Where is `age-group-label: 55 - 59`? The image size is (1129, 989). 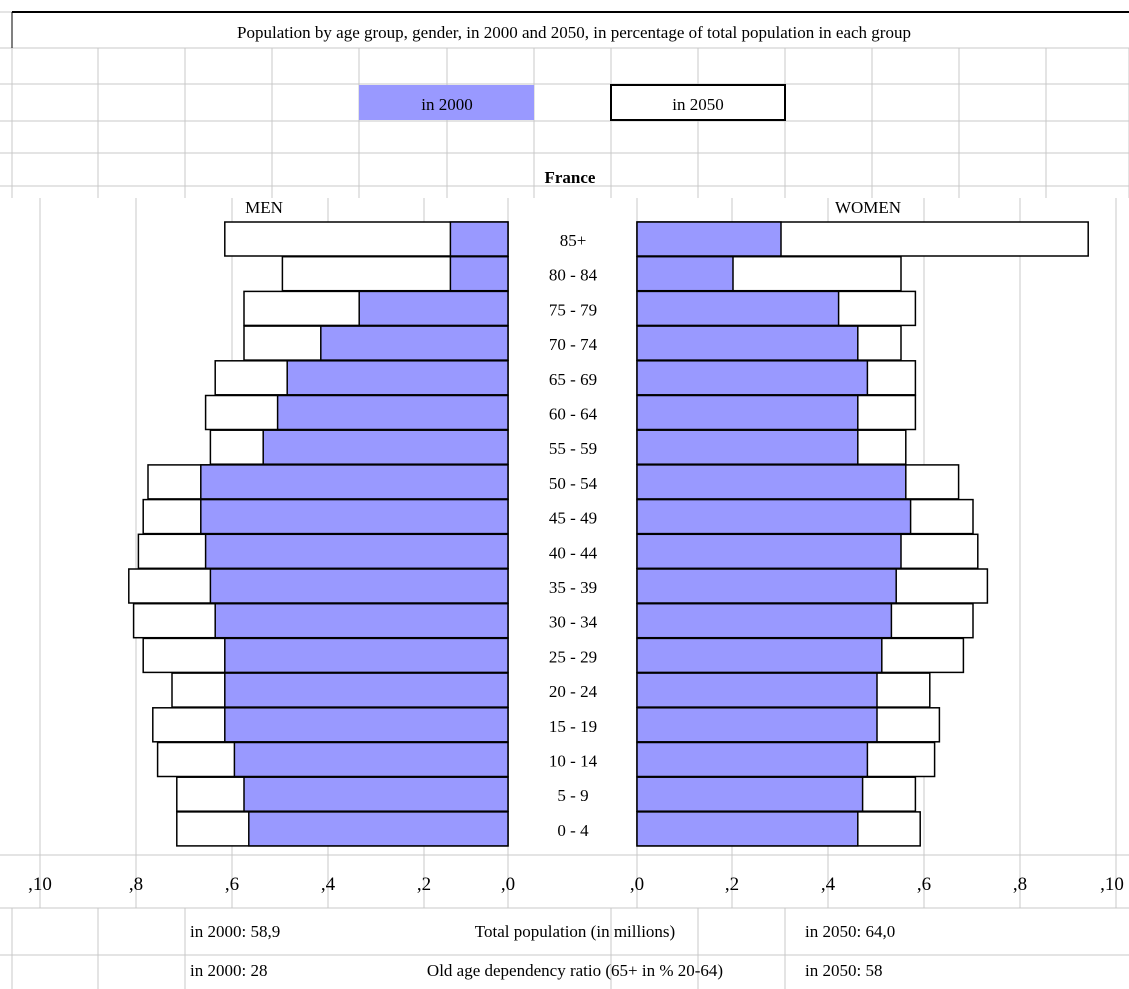
age-group-label: 55 - 59 is located at coordinates (573, 448).